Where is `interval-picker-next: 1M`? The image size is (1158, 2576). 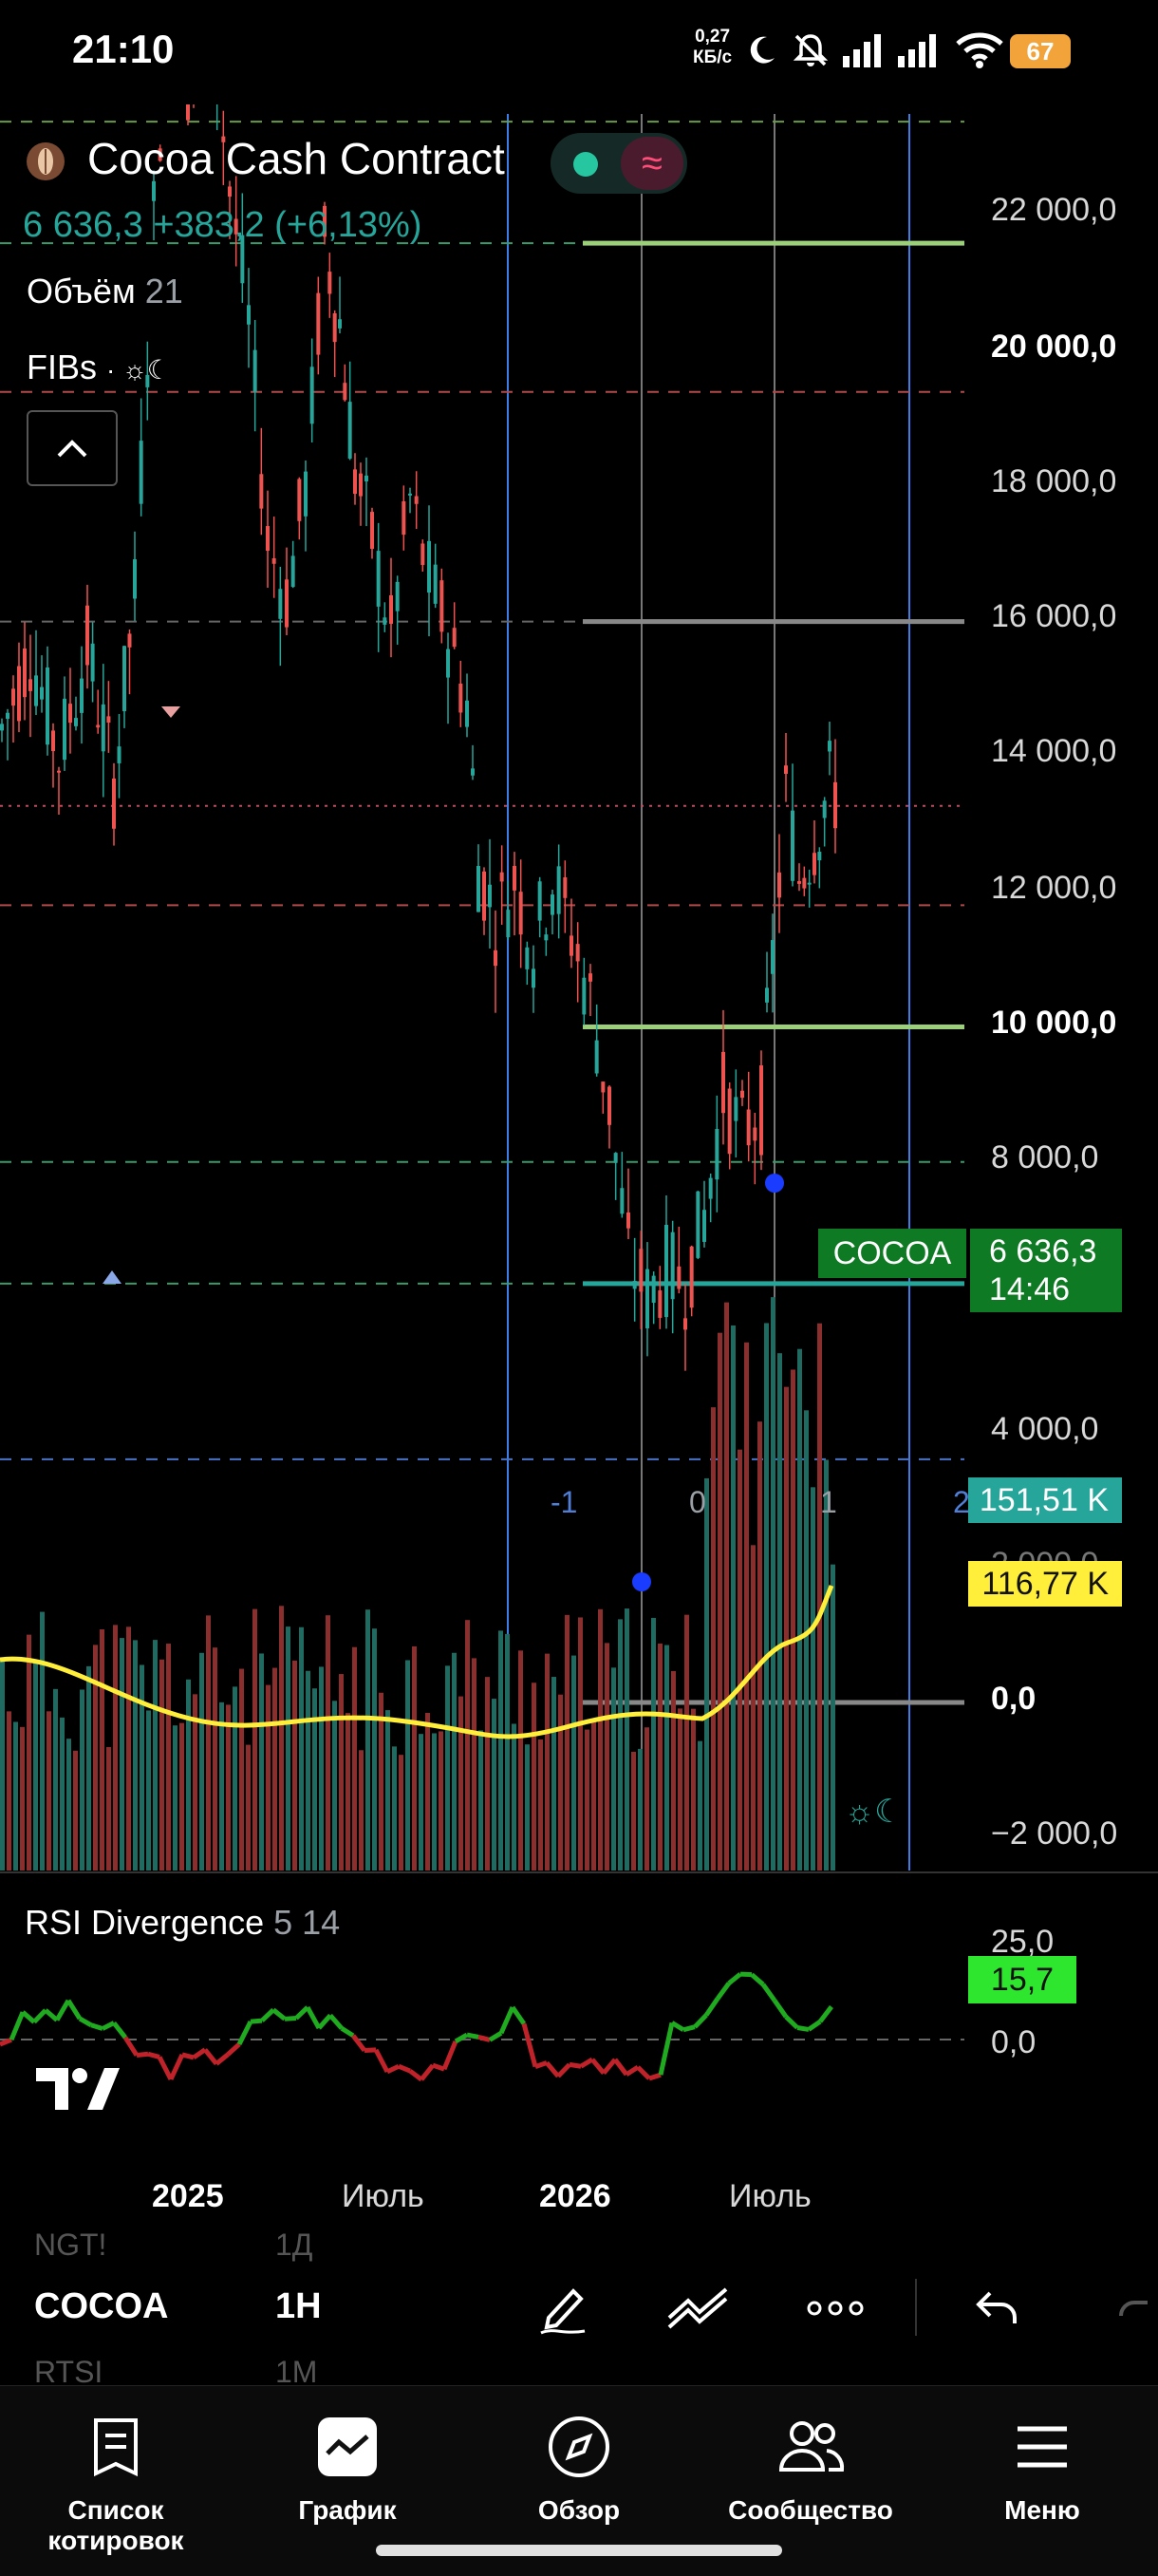 interval-picker-next: 1M is located at coordinates (296, 2372).